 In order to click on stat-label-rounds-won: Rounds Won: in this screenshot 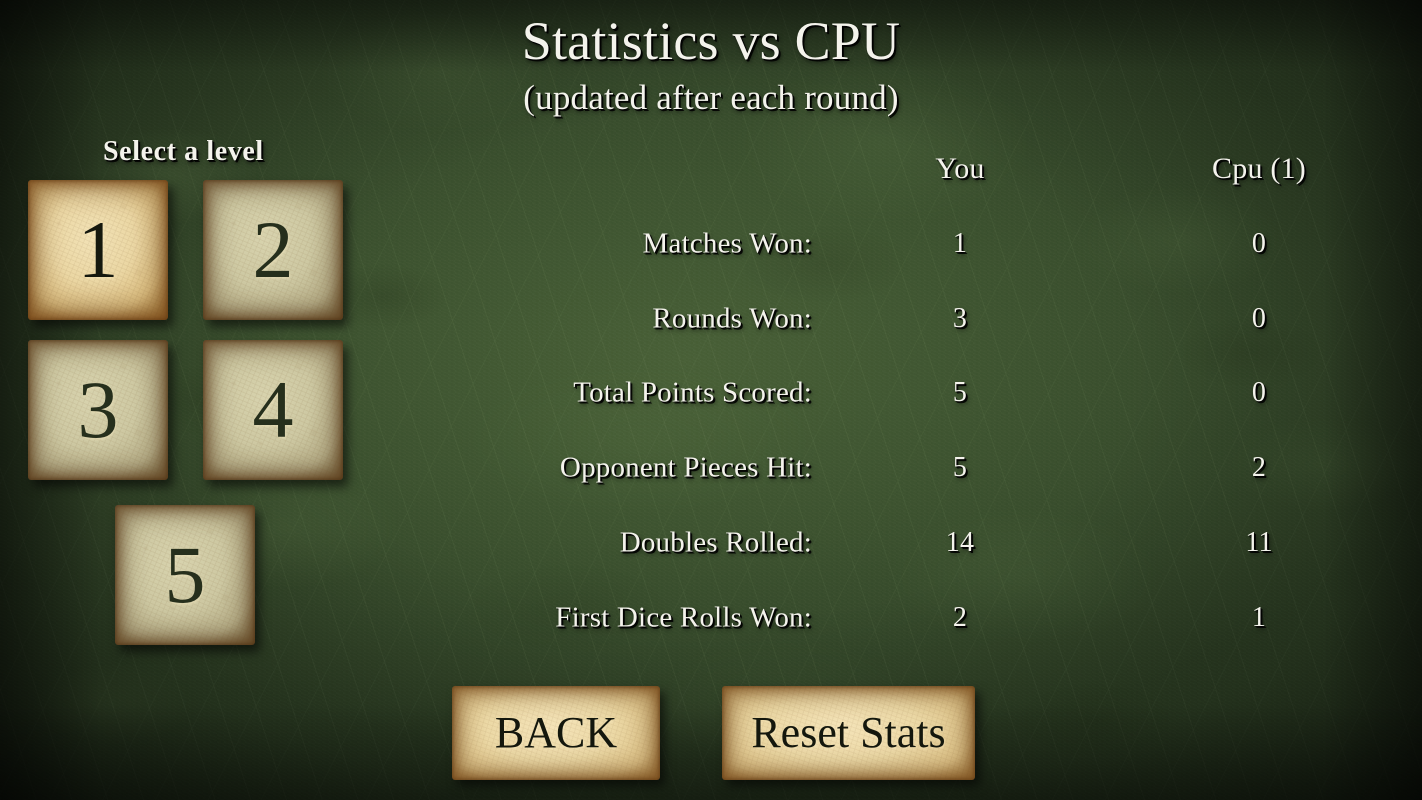, I will do `click(732, 318)`.